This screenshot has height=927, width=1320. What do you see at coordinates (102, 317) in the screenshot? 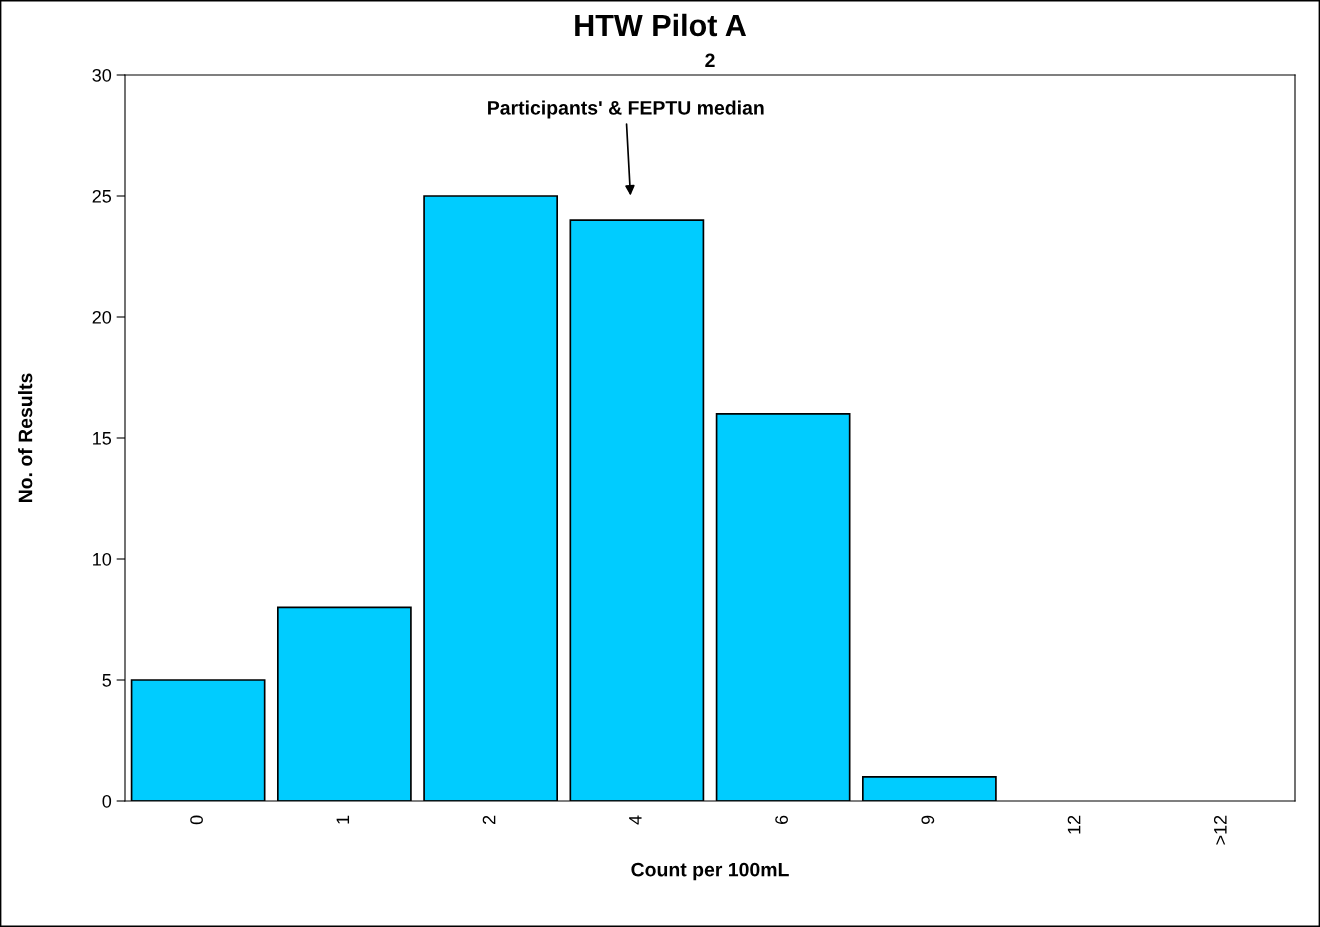
I see `y-tick-label: 20` at bounding box center [102, 317].